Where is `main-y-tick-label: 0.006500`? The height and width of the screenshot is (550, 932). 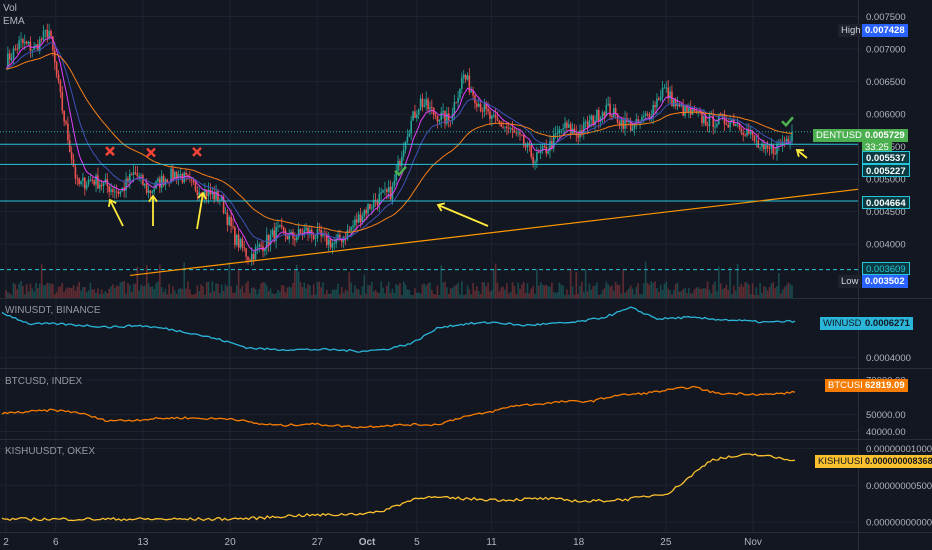 main-y-tick-label: 0.006500 is located at coordinates (886, 82).